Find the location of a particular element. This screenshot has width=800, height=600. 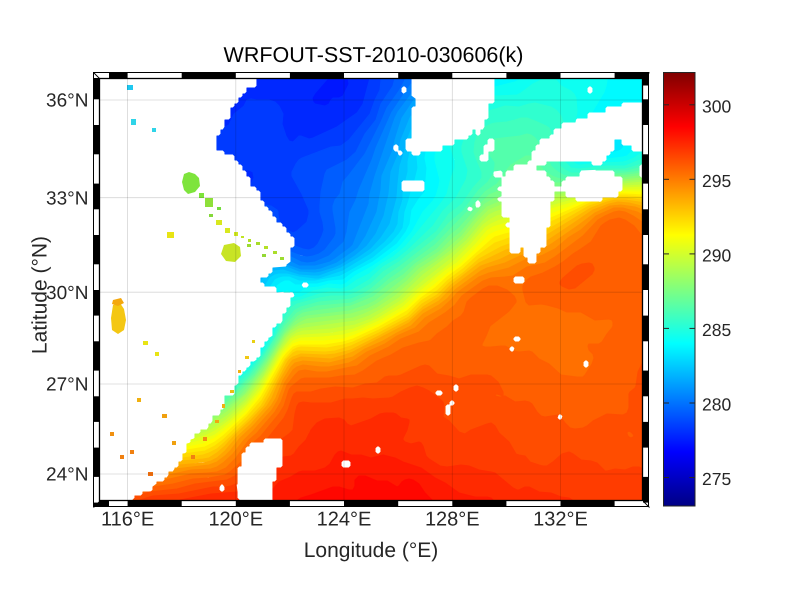

svg-text: 300 is located at coordinates (716, 107).